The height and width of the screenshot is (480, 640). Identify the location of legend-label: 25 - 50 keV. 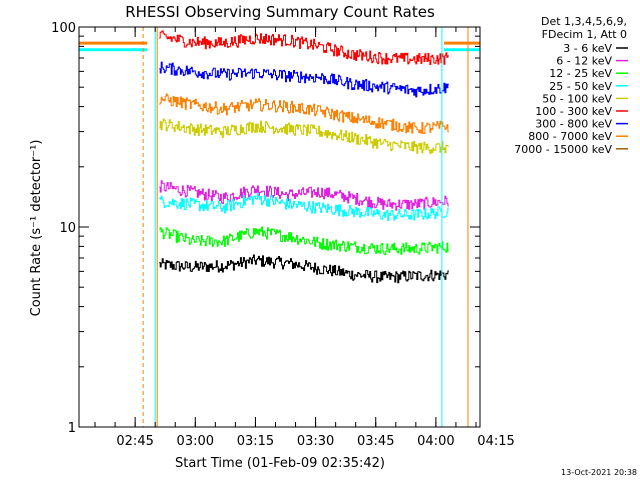
(580, 86).